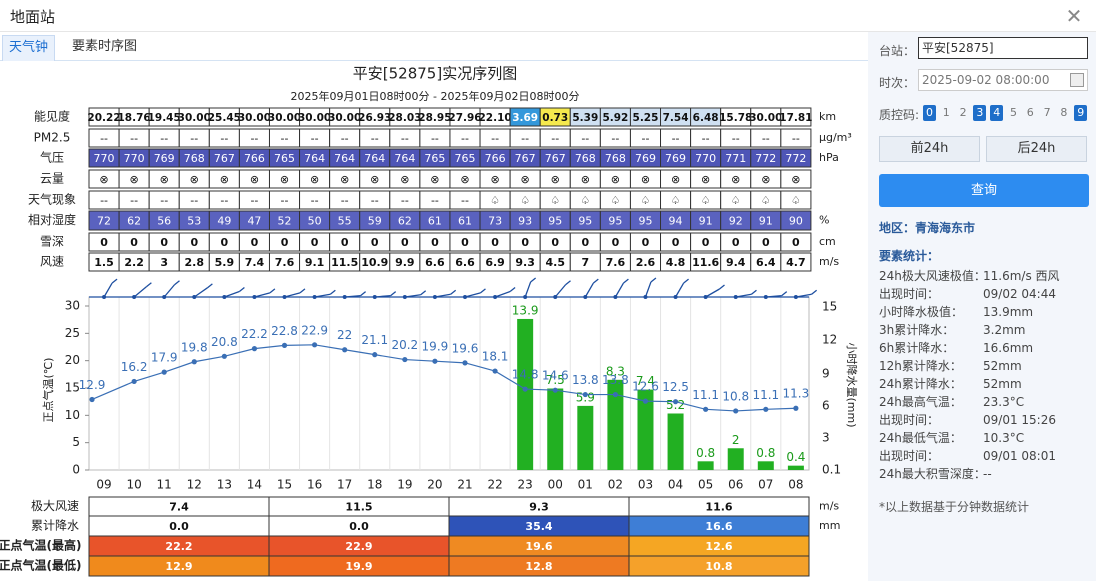 This screenshot has width=1096, height=581. What do you see at coordinates (1021, 276) in the screenshot?
I see `stat-value: 11.6m/s 西风` at bounding box center [1021, 276].